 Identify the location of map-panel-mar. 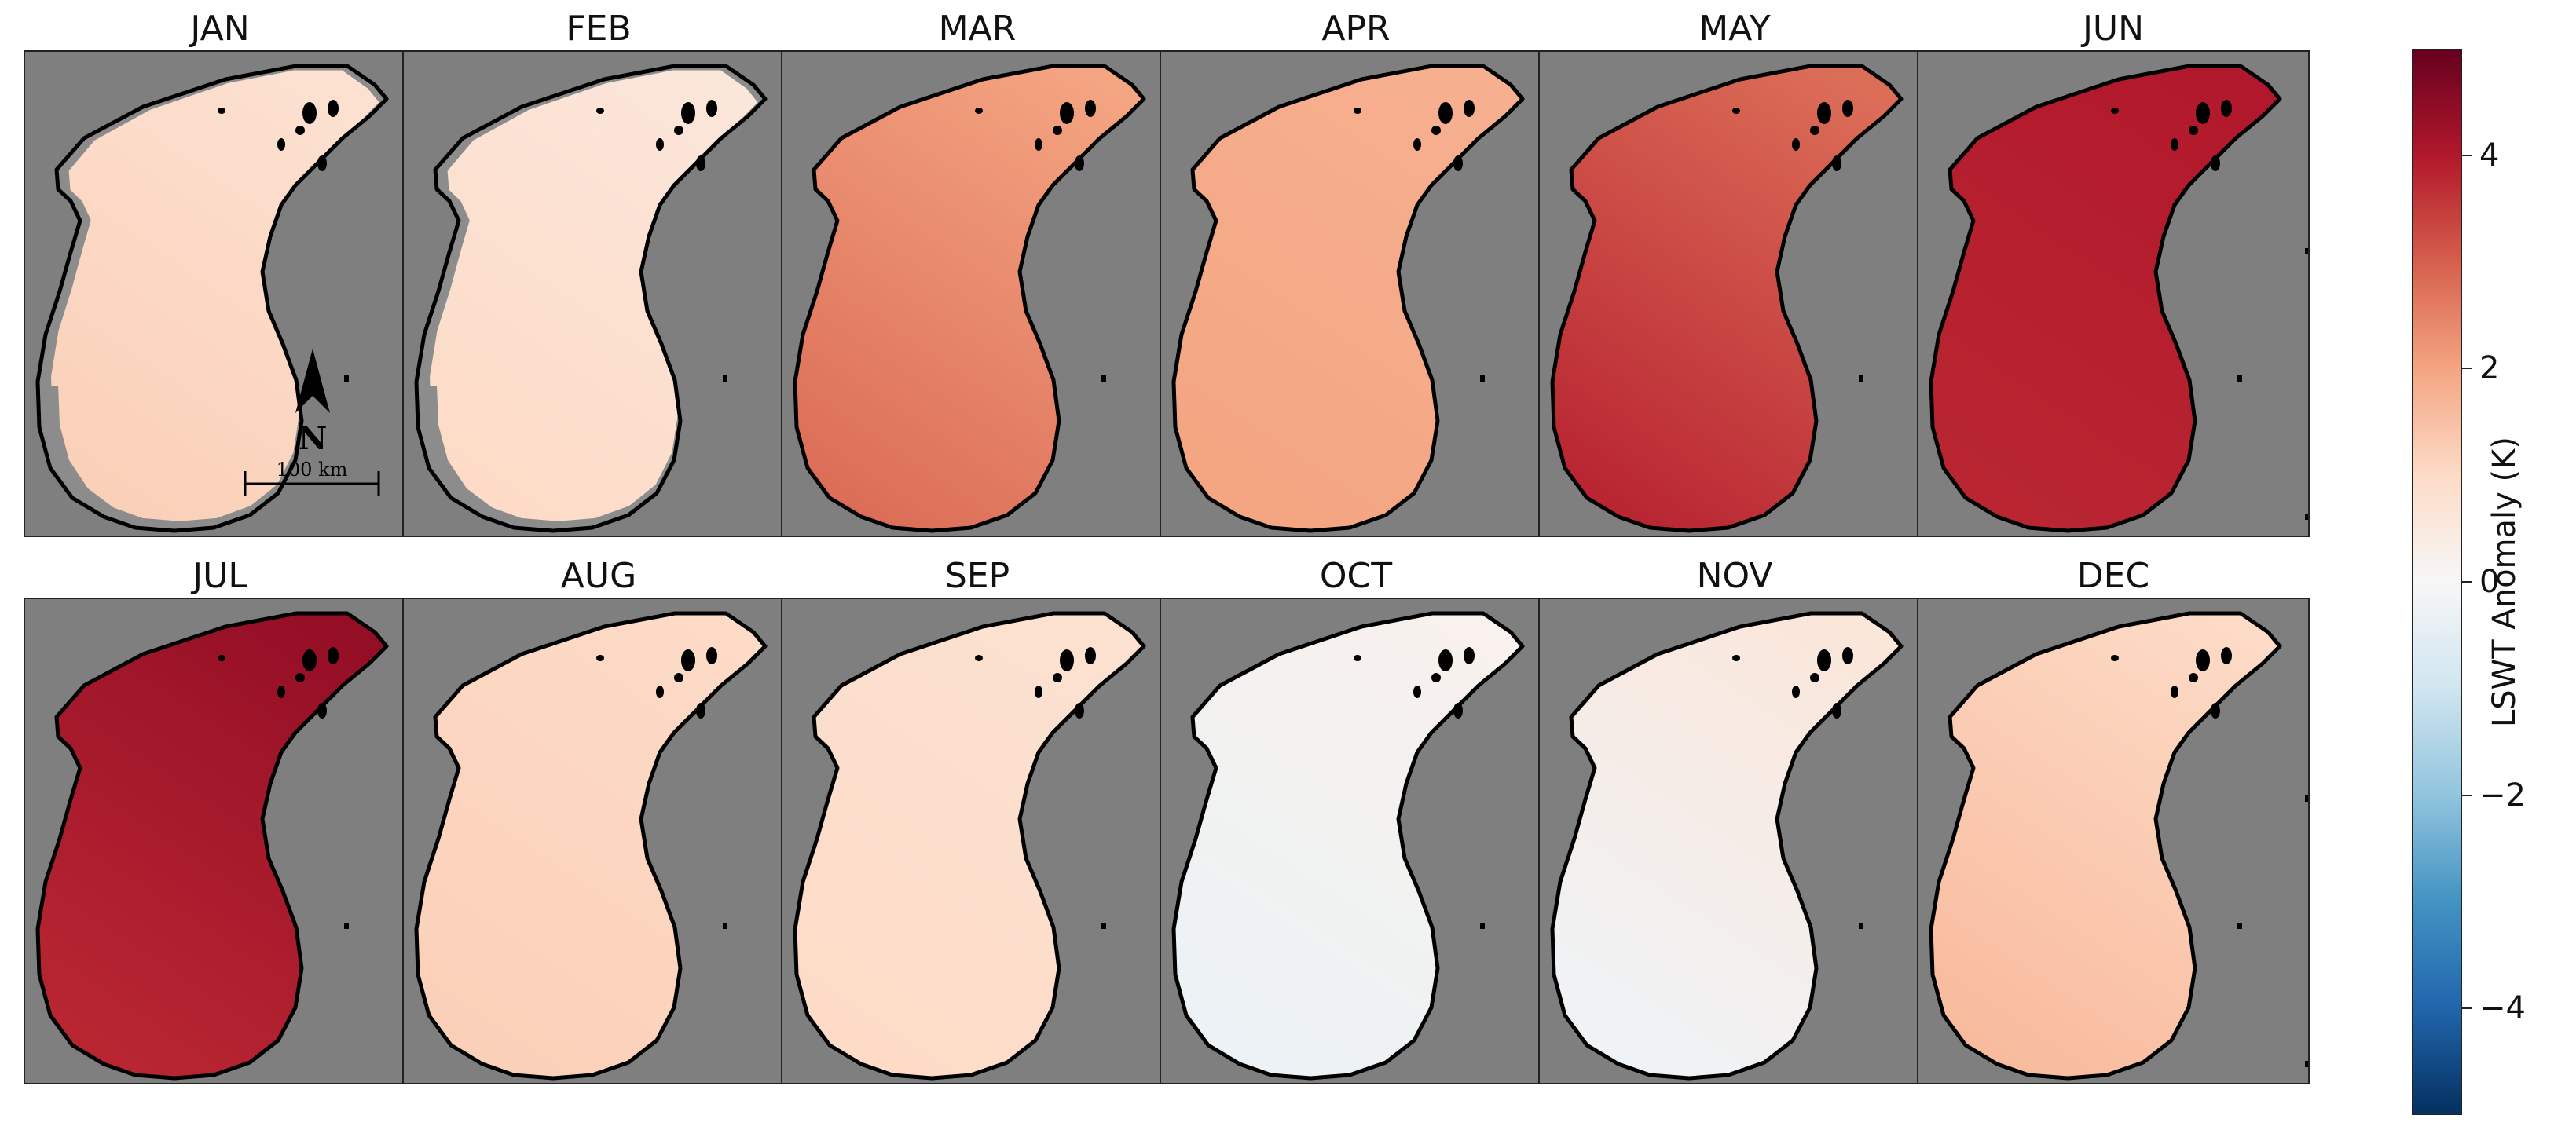
(978, 293).